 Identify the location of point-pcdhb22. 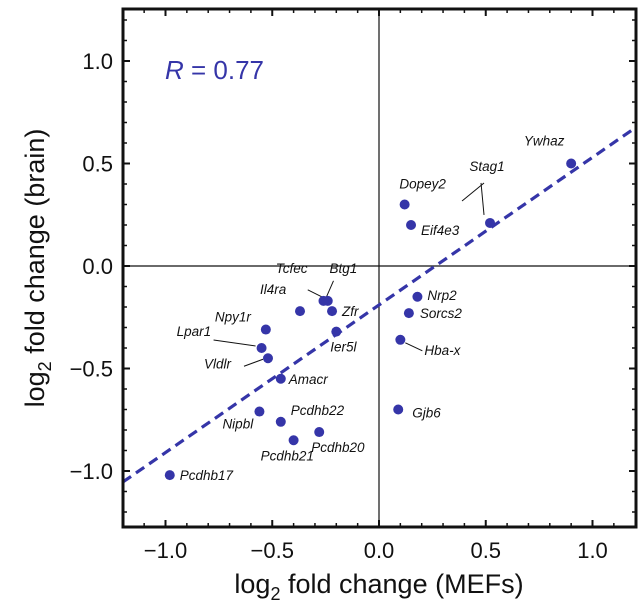
(281, 422).